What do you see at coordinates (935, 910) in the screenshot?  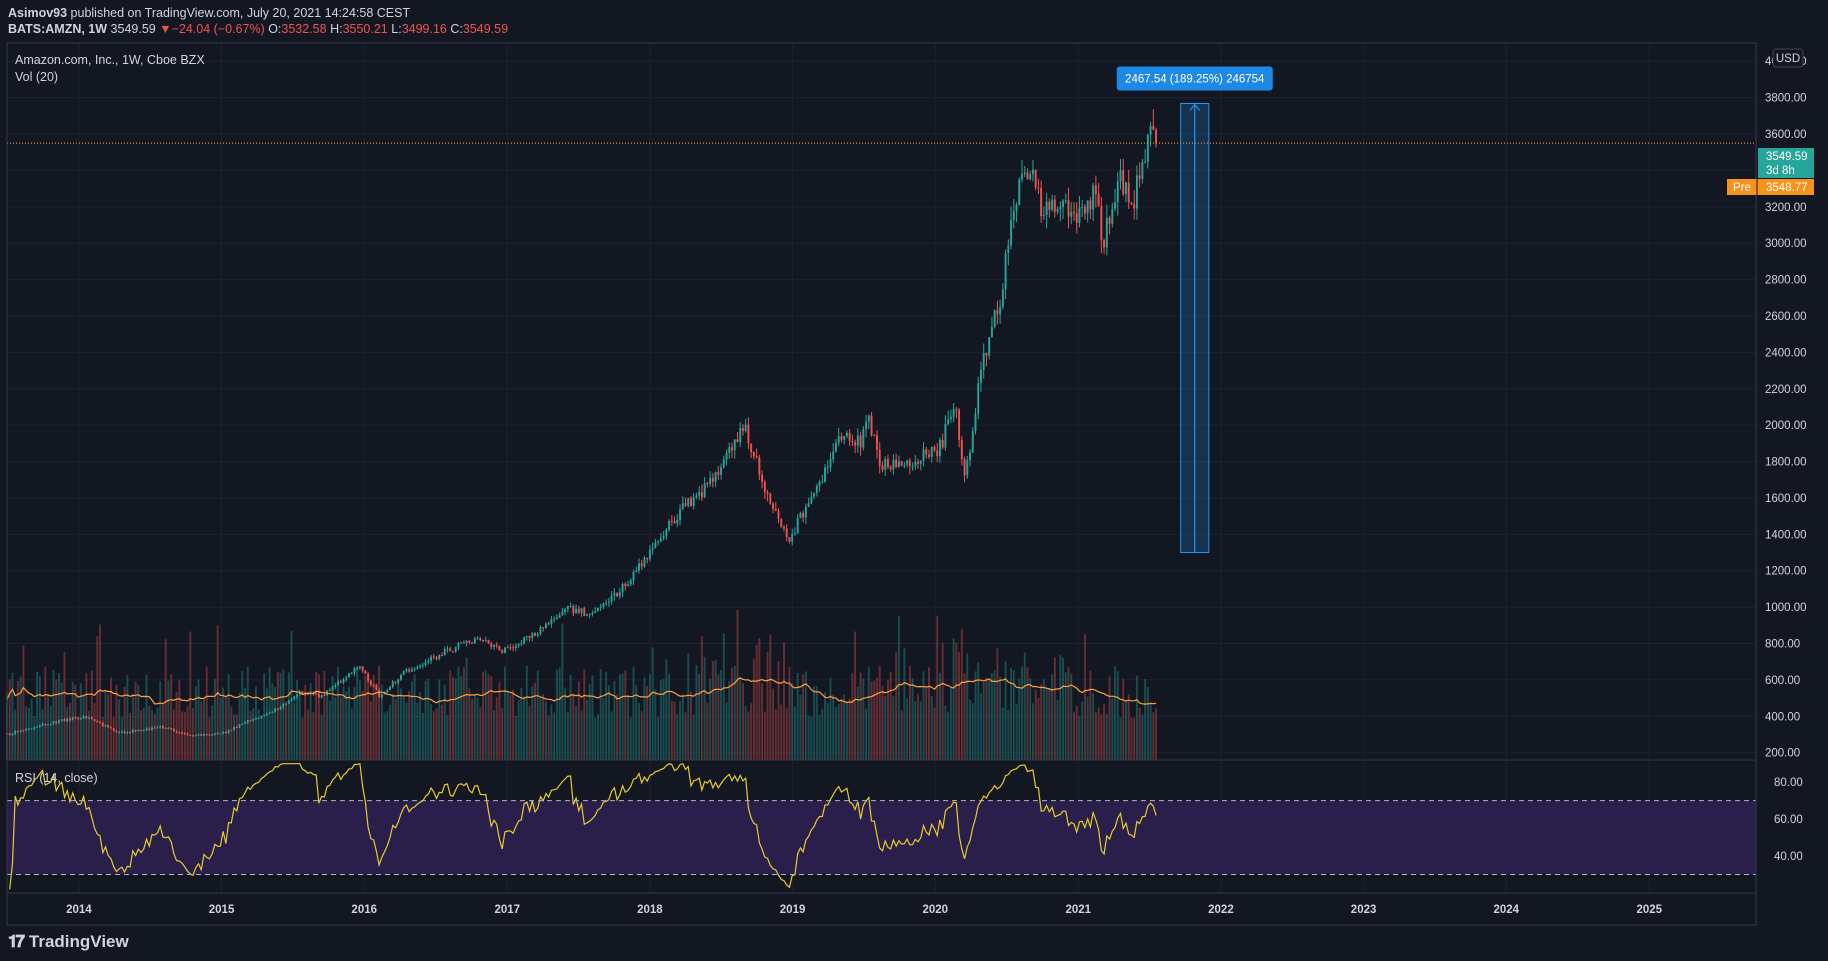 I see `time-axis-label: 2020` at bounding box center [935, 910].